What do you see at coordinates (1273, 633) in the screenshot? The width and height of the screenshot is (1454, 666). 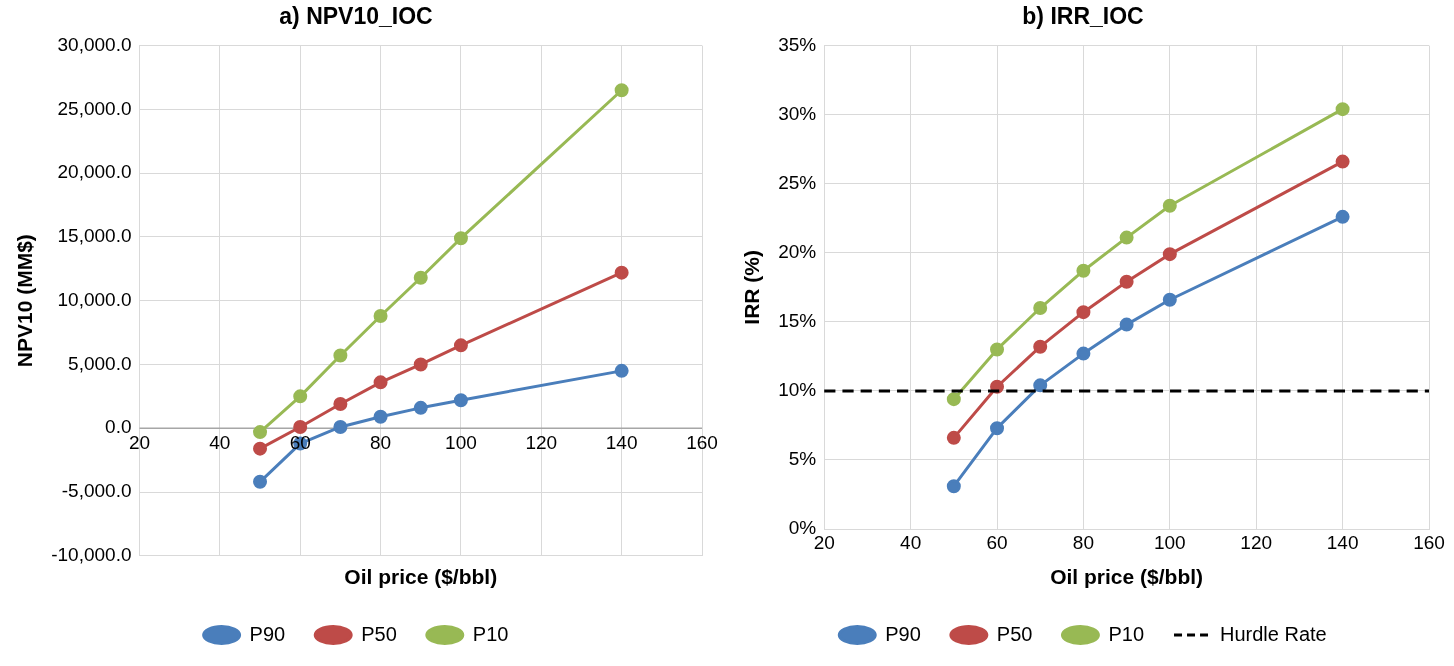 I see `legend-label: Hurdle Rate` at bounding box center [1273, 633].